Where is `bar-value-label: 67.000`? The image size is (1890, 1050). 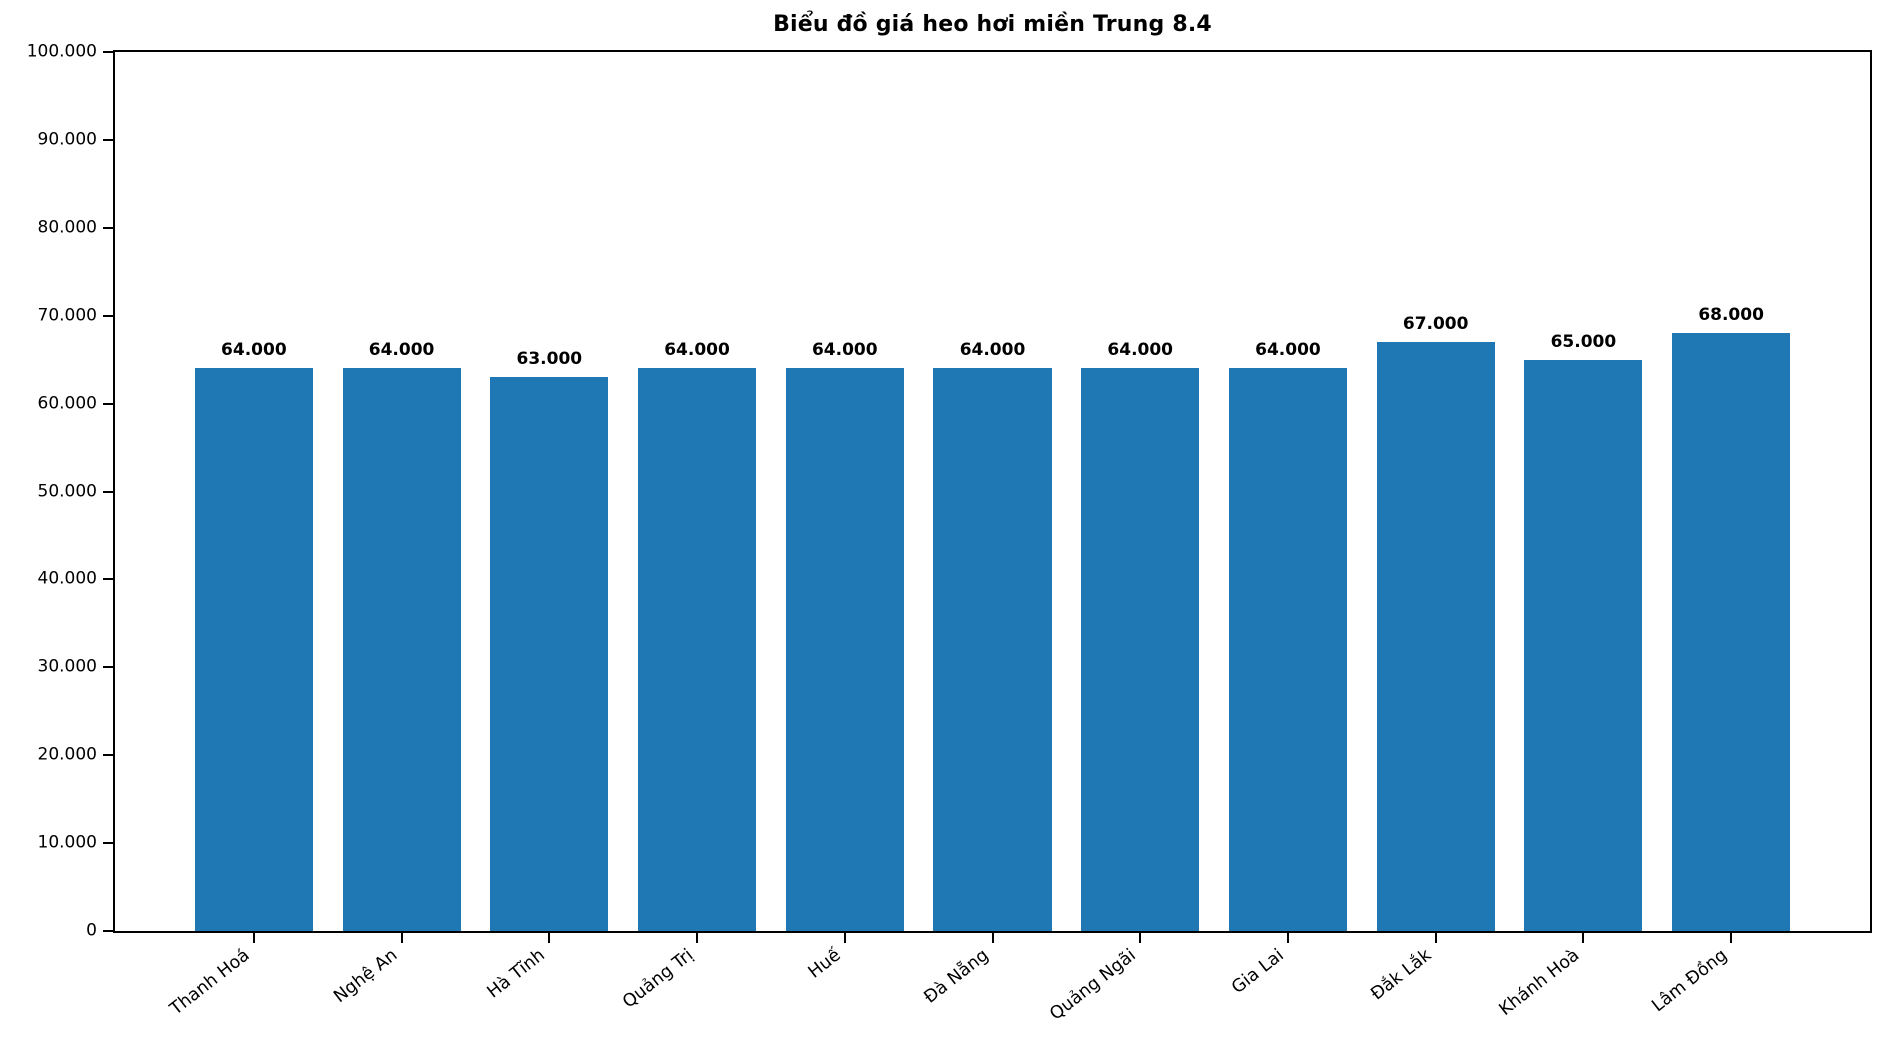 bar-value-label: 67.000 is located at coordinates (1435, 324).